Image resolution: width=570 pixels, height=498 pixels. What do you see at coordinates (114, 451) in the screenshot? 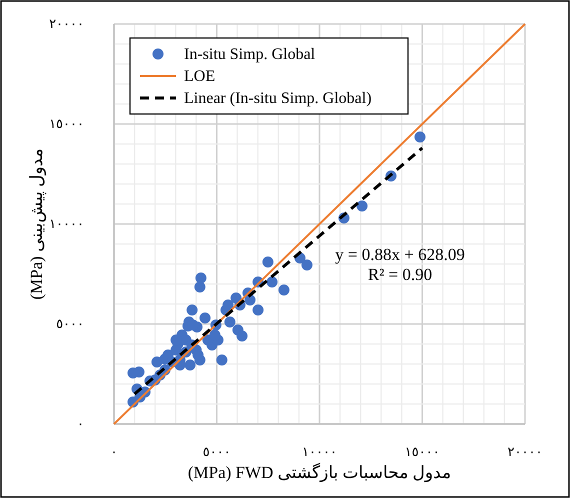
I see `x-tick-label: ٠` at bounding box center [114, 451].